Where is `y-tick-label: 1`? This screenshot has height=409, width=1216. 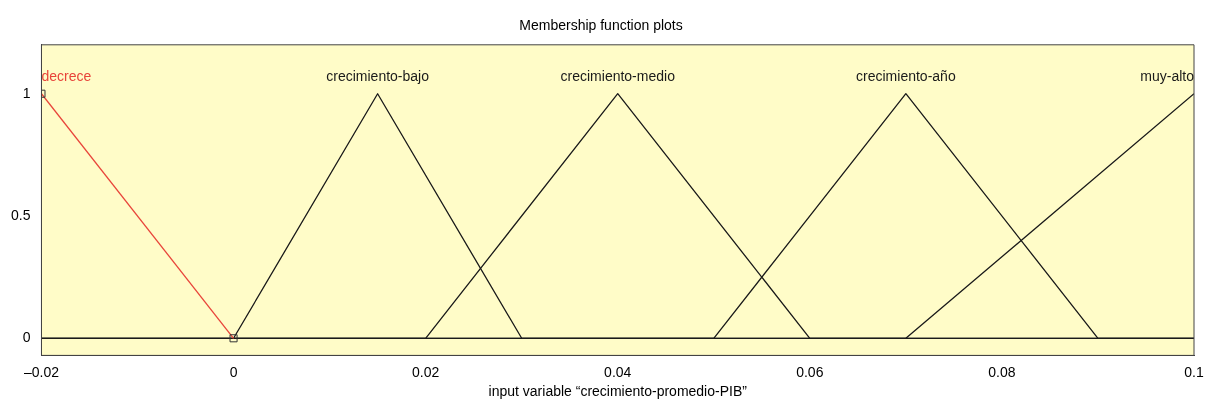 y-tick-label: 1 is located at coordinates (26, 92).